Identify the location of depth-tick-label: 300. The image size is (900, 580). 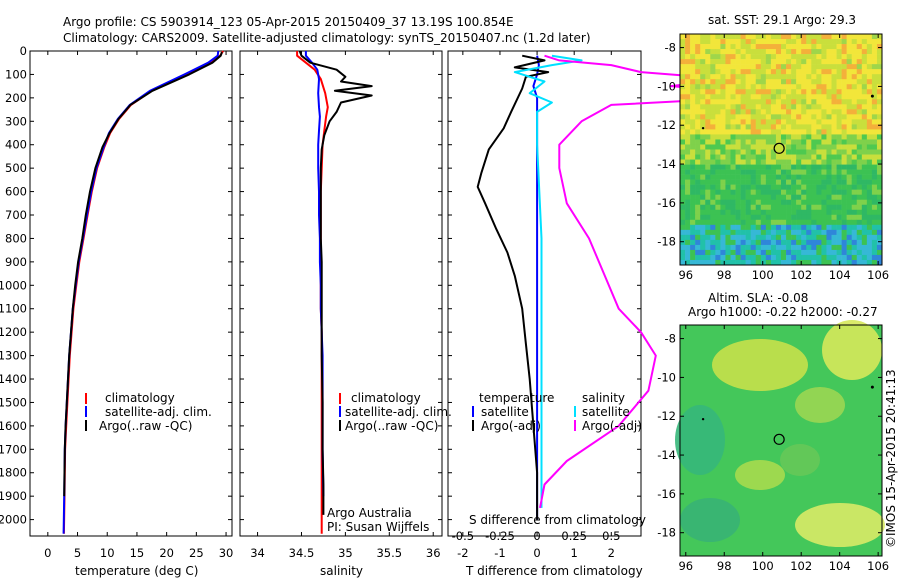
(16, 121).